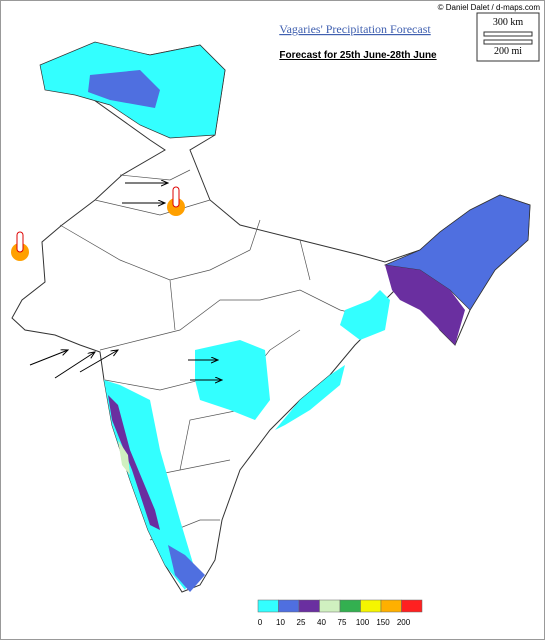  Describe the element at coordinates (321, 622) in the screenshot. I see `legend-label: 40` at that location.